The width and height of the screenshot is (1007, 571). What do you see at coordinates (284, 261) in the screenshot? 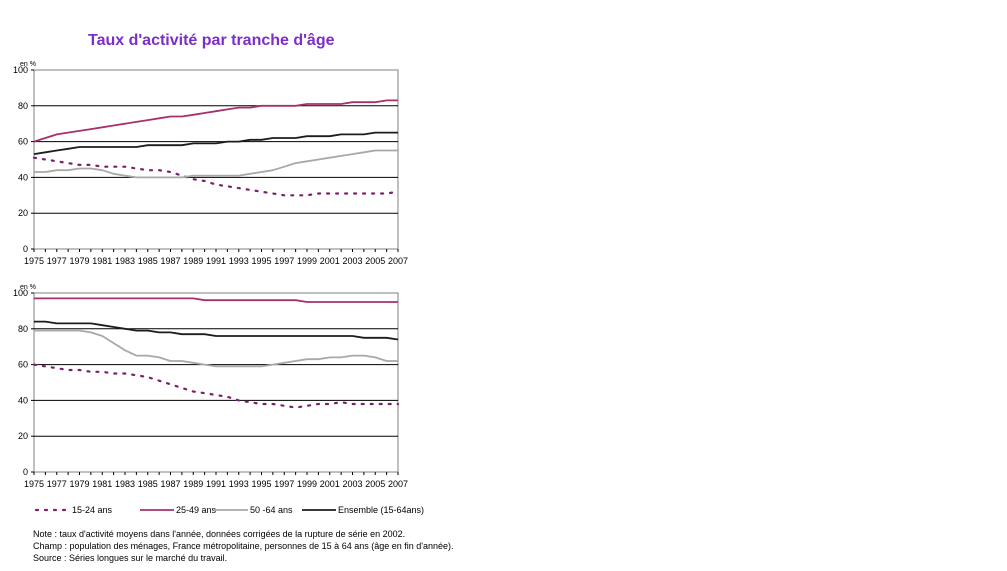
I see `top-xtick-label: 1997` at bounding box center [284, 261].